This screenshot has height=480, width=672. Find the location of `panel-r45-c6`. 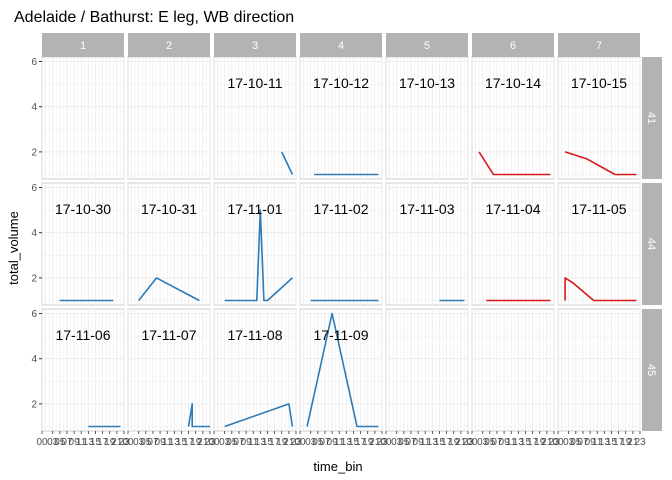

panel-r45-c6 is located at coordinates (513, 370).